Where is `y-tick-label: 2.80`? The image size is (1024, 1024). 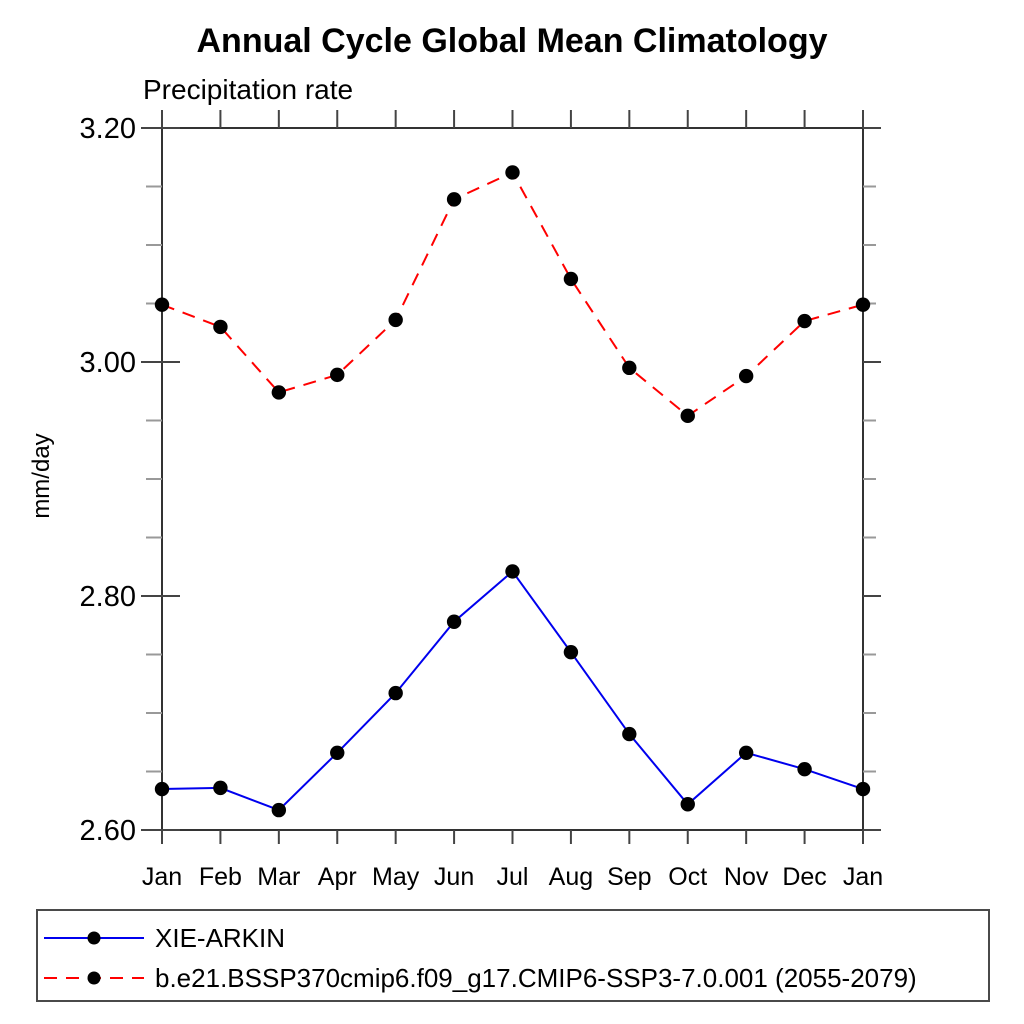
y-tick-label: 2.80 is located at coordinates (108, 597).